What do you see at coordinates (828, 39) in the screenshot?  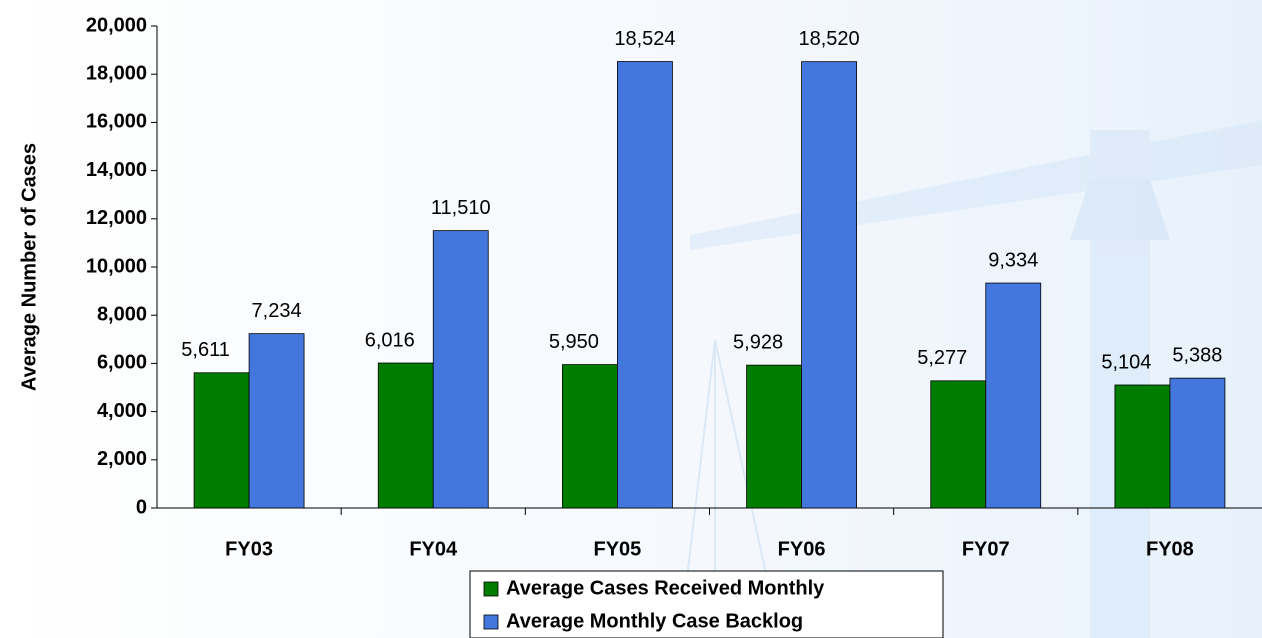 I see `value-label: 18,520` at bounding box center [828, 39].